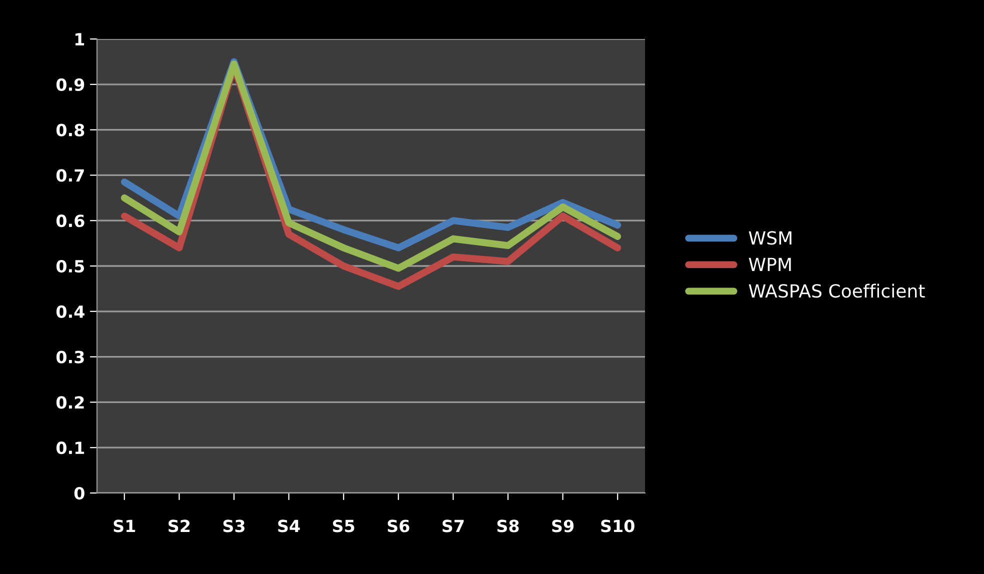 The height and width of the screenshot is (574, 984). Describe the element at coordinates (617, 526) in the screenshot. I see `x-tick-label: S10` at that location.